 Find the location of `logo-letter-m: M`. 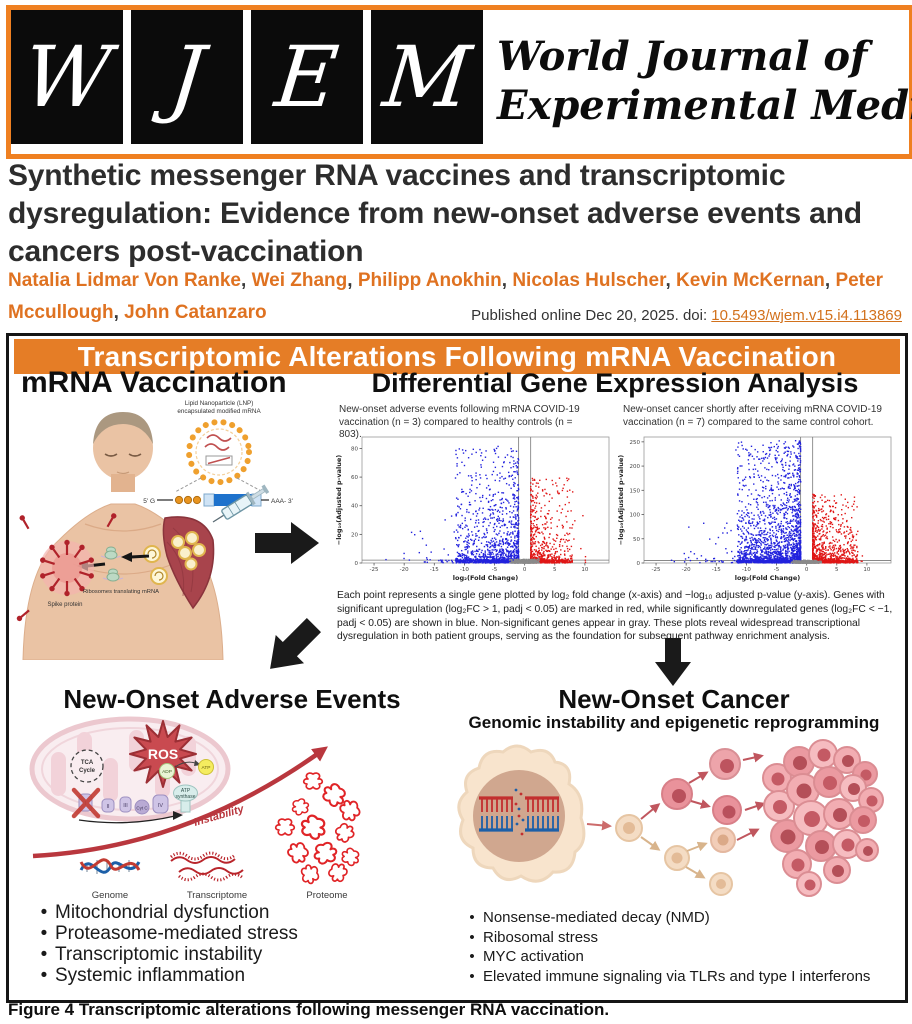

logo-letter-m: M is located at coordinates (427, 77).